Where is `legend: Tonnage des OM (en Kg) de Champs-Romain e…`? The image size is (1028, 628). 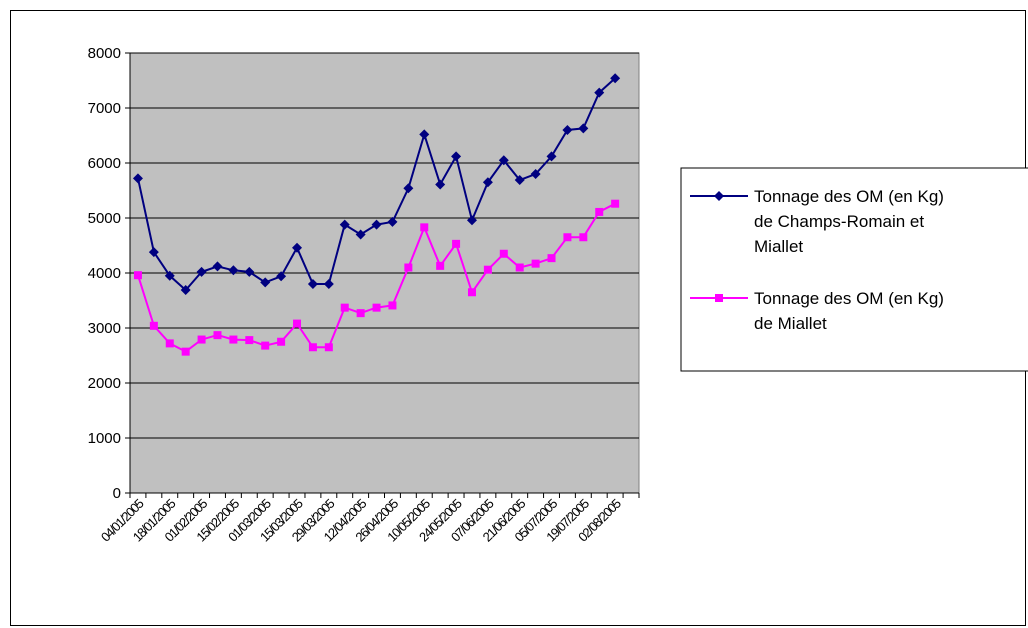 legend: Tonnage des OM (en Kg) de Champs-Romain e… is located at coordinates (854, 269).